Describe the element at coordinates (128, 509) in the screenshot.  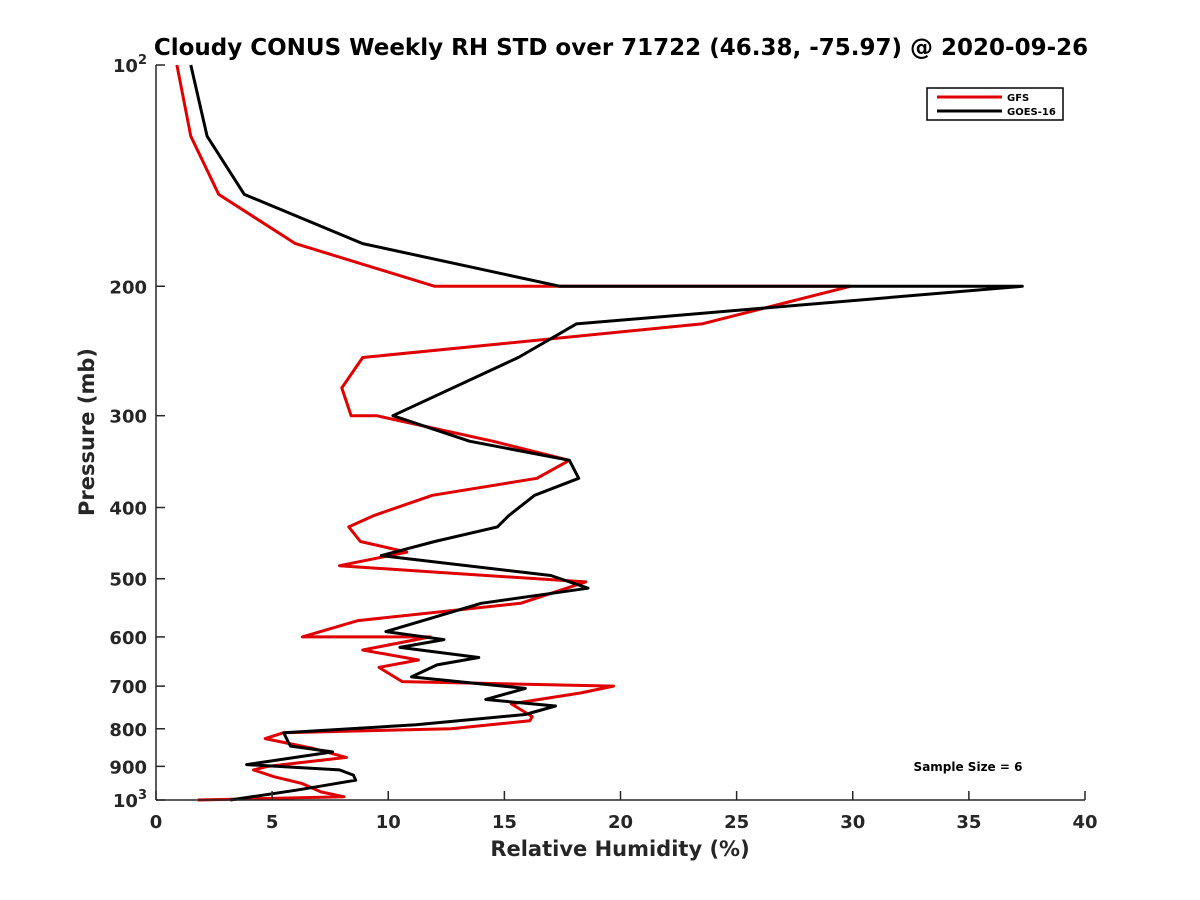
I see `y-tick-label: 400` at that location.